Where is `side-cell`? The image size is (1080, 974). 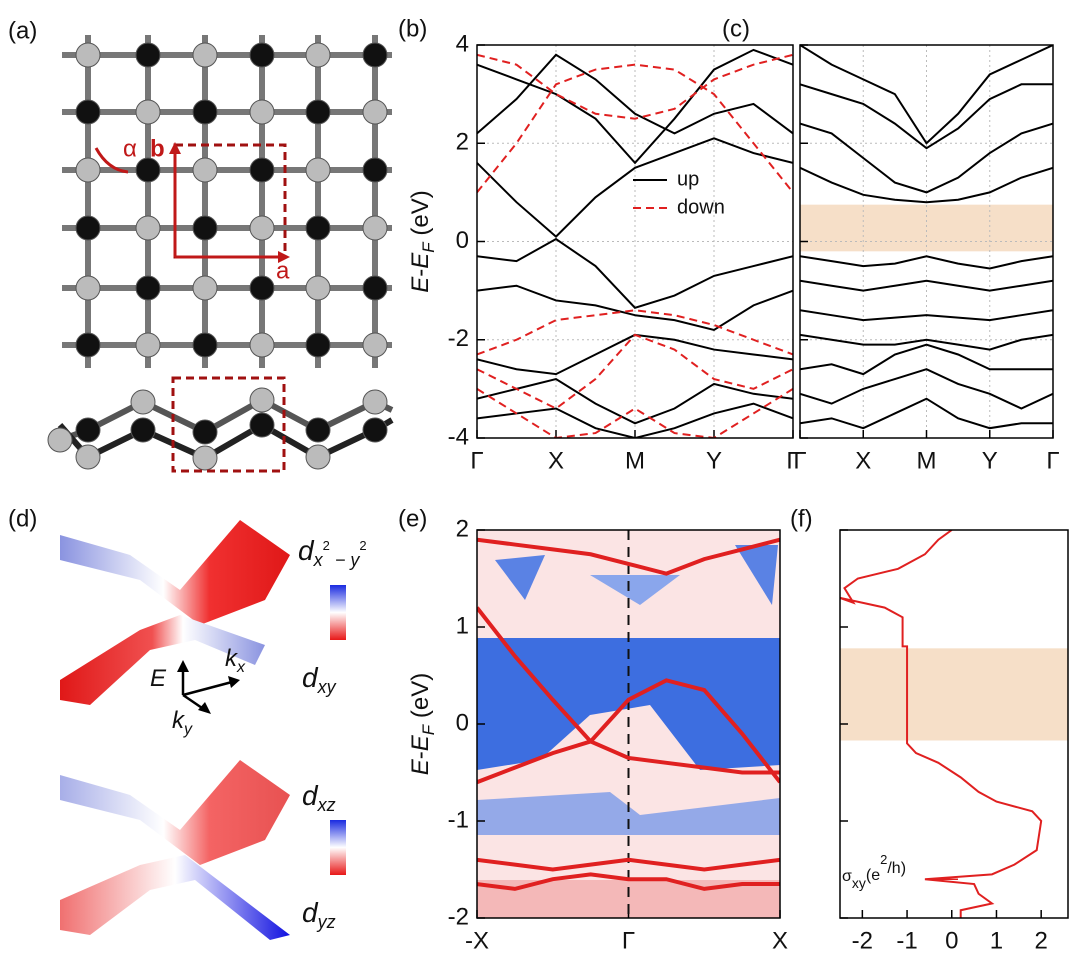 side-cell is located at coordinates (228, 424).